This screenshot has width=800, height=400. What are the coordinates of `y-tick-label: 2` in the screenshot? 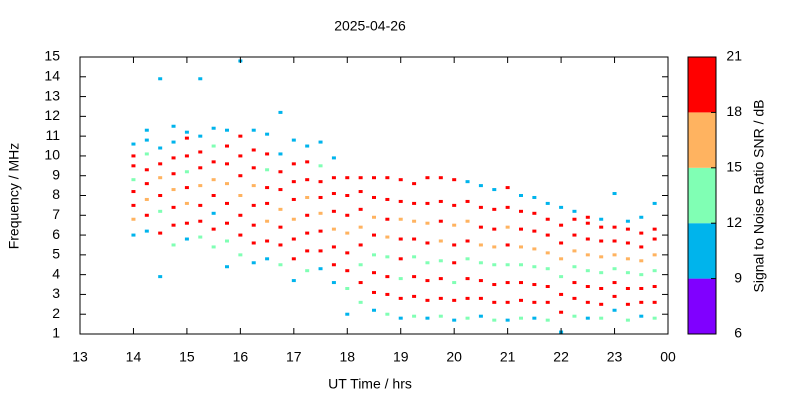 It's located at (56, 313).